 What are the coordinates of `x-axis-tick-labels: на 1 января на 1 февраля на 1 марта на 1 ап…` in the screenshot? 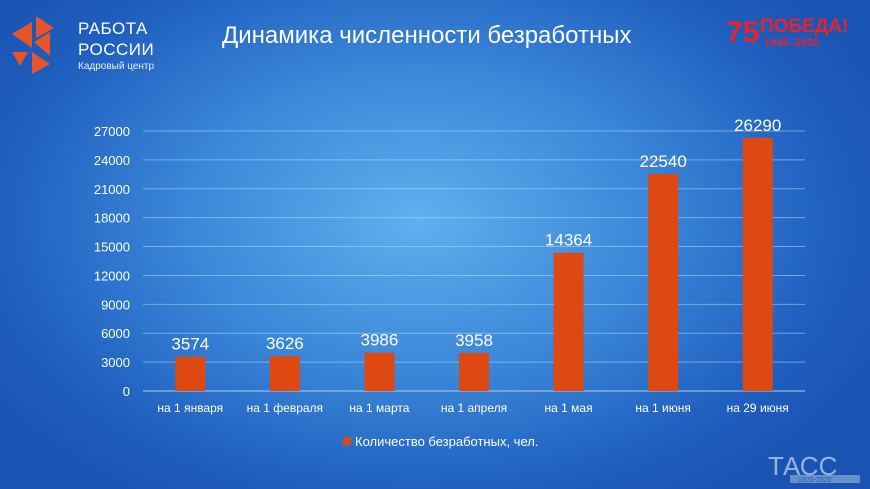 It's located at (472, 408).